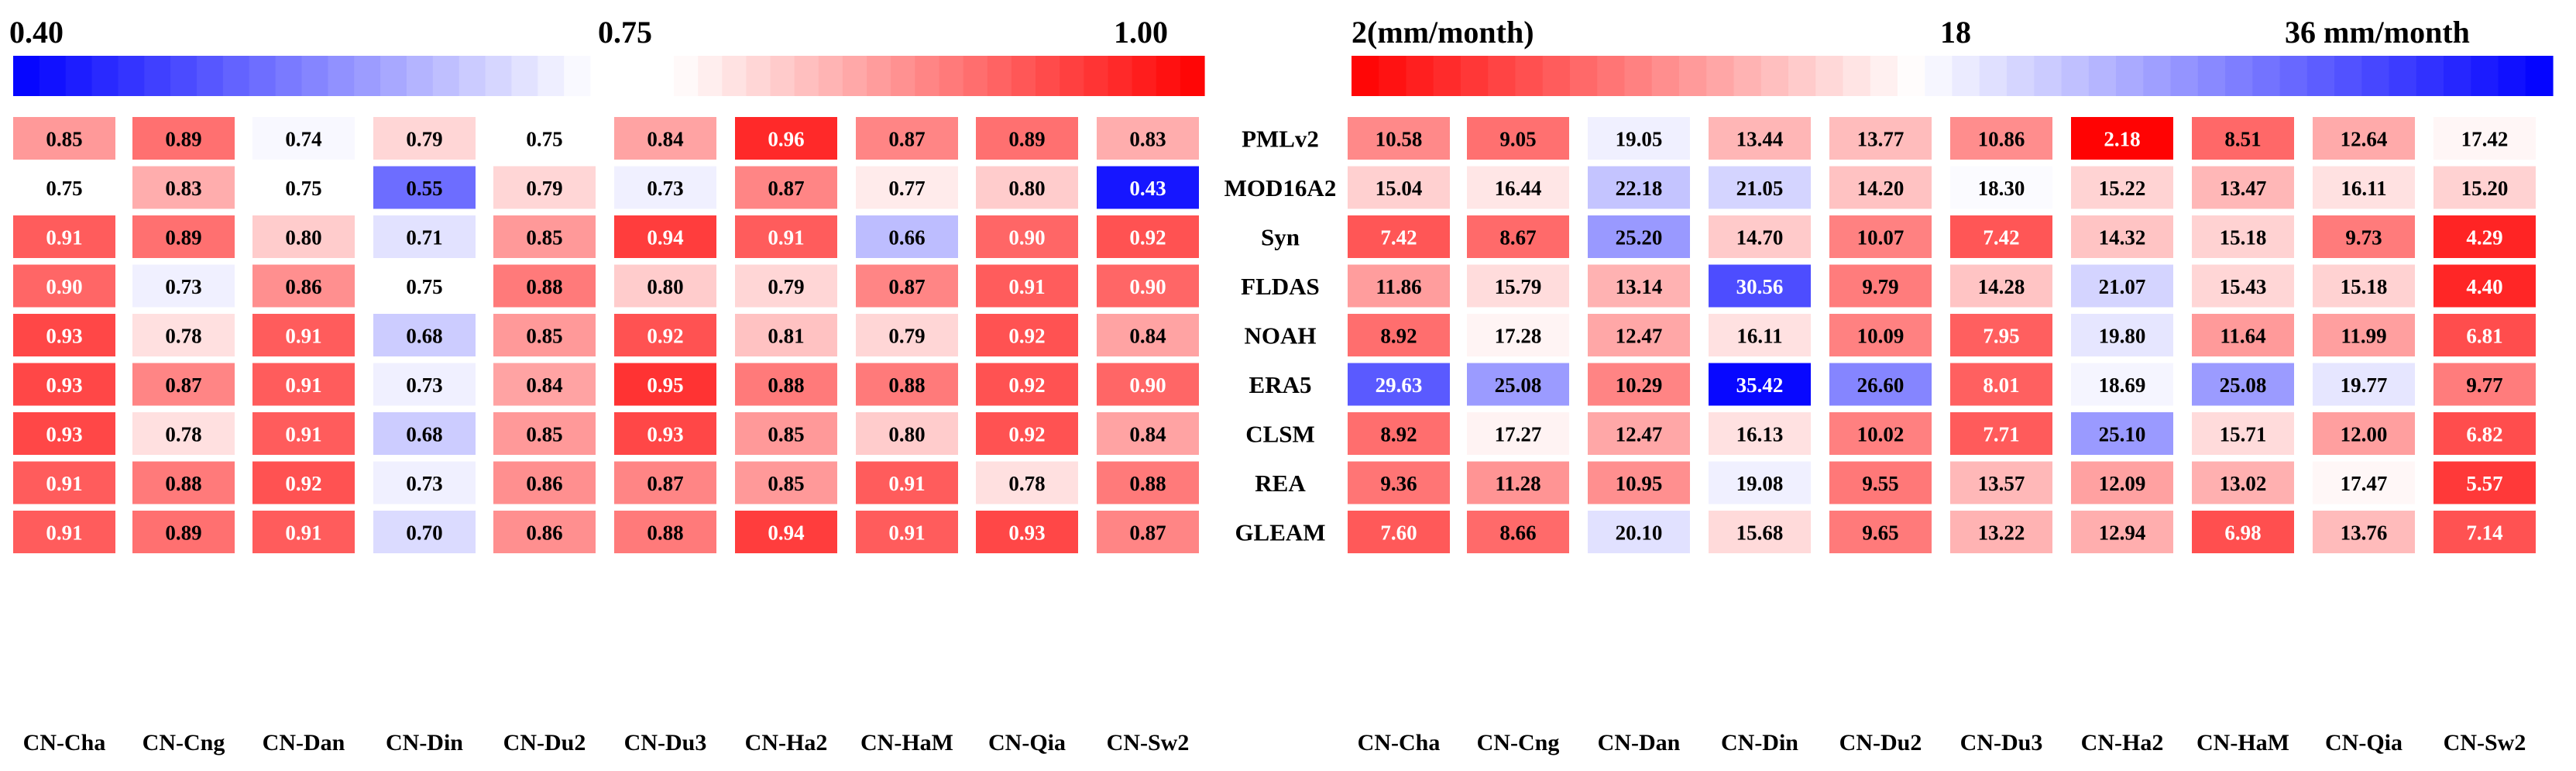  What do you see at coordinates (1026, 139) in the screenshot?
I see `correlation-cell-value: 0.89` at bounding box center [1026, 139].